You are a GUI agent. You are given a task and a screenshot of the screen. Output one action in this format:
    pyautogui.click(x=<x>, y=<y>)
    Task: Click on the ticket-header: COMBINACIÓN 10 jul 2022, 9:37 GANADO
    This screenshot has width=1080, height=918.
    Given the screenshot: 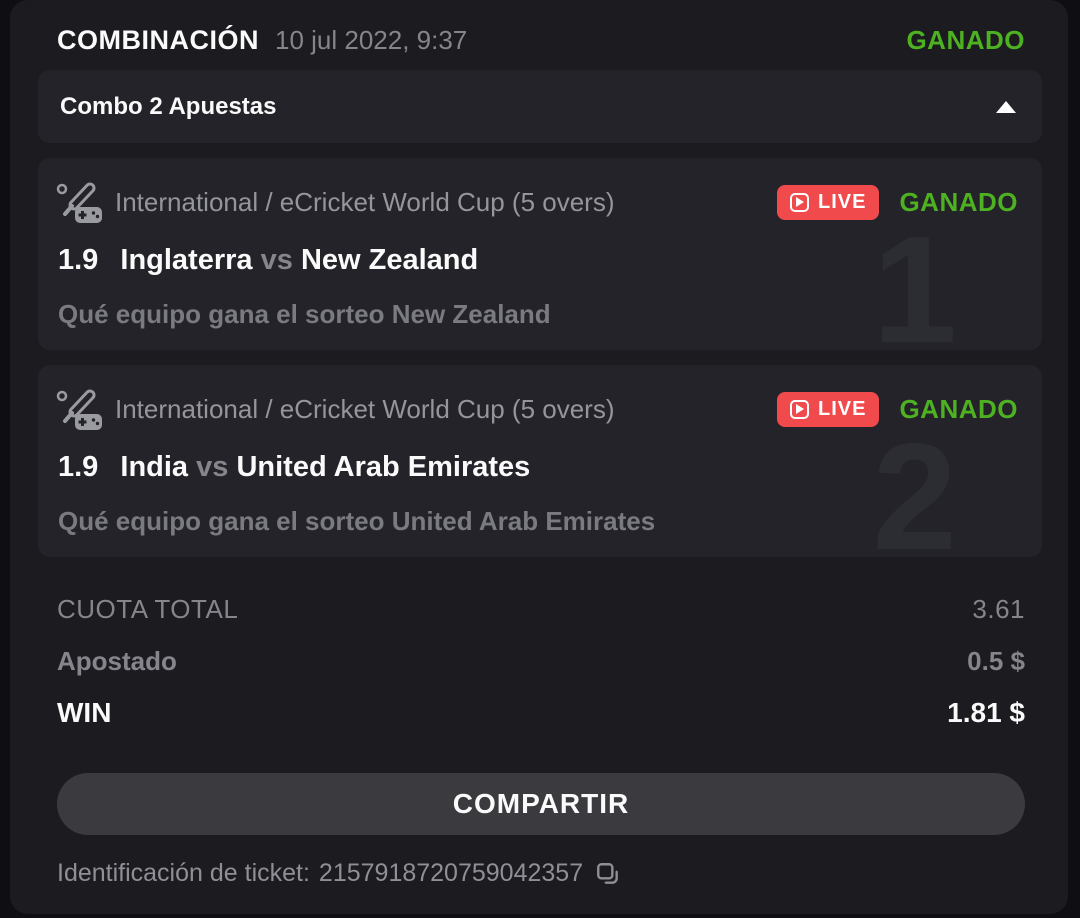 What is the action you would take?
    pyautogui.click(x=540, y=28)
    